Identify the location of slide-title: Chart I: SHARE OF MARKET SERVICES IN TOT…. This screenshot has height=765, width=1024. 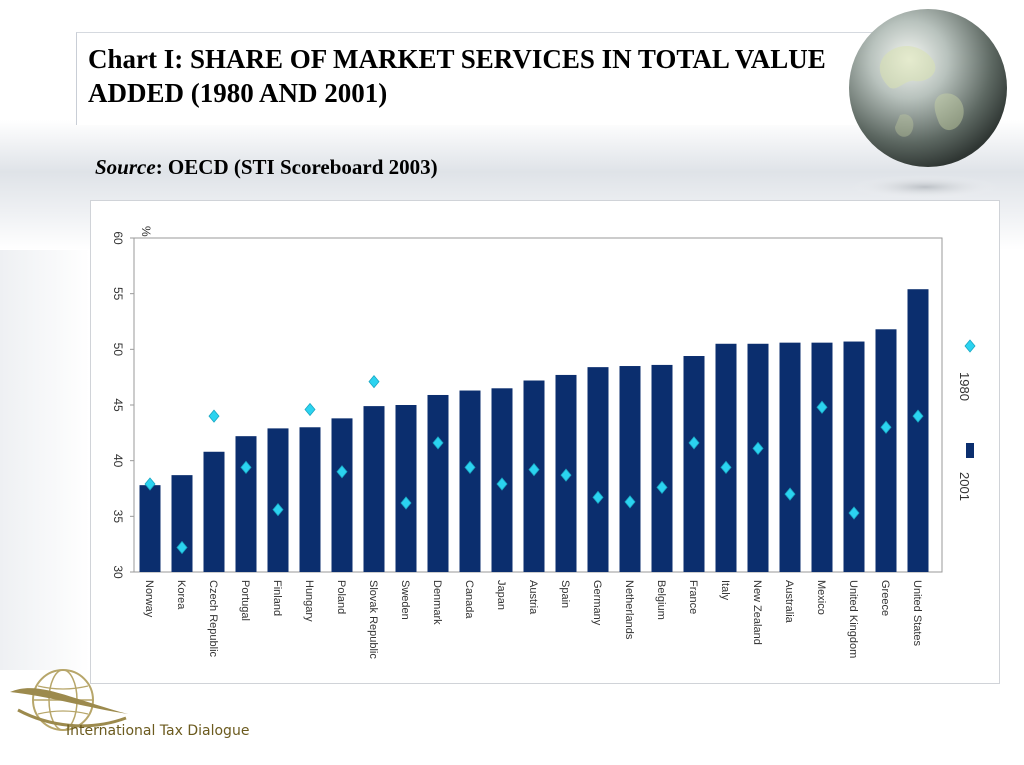
(457, 76).